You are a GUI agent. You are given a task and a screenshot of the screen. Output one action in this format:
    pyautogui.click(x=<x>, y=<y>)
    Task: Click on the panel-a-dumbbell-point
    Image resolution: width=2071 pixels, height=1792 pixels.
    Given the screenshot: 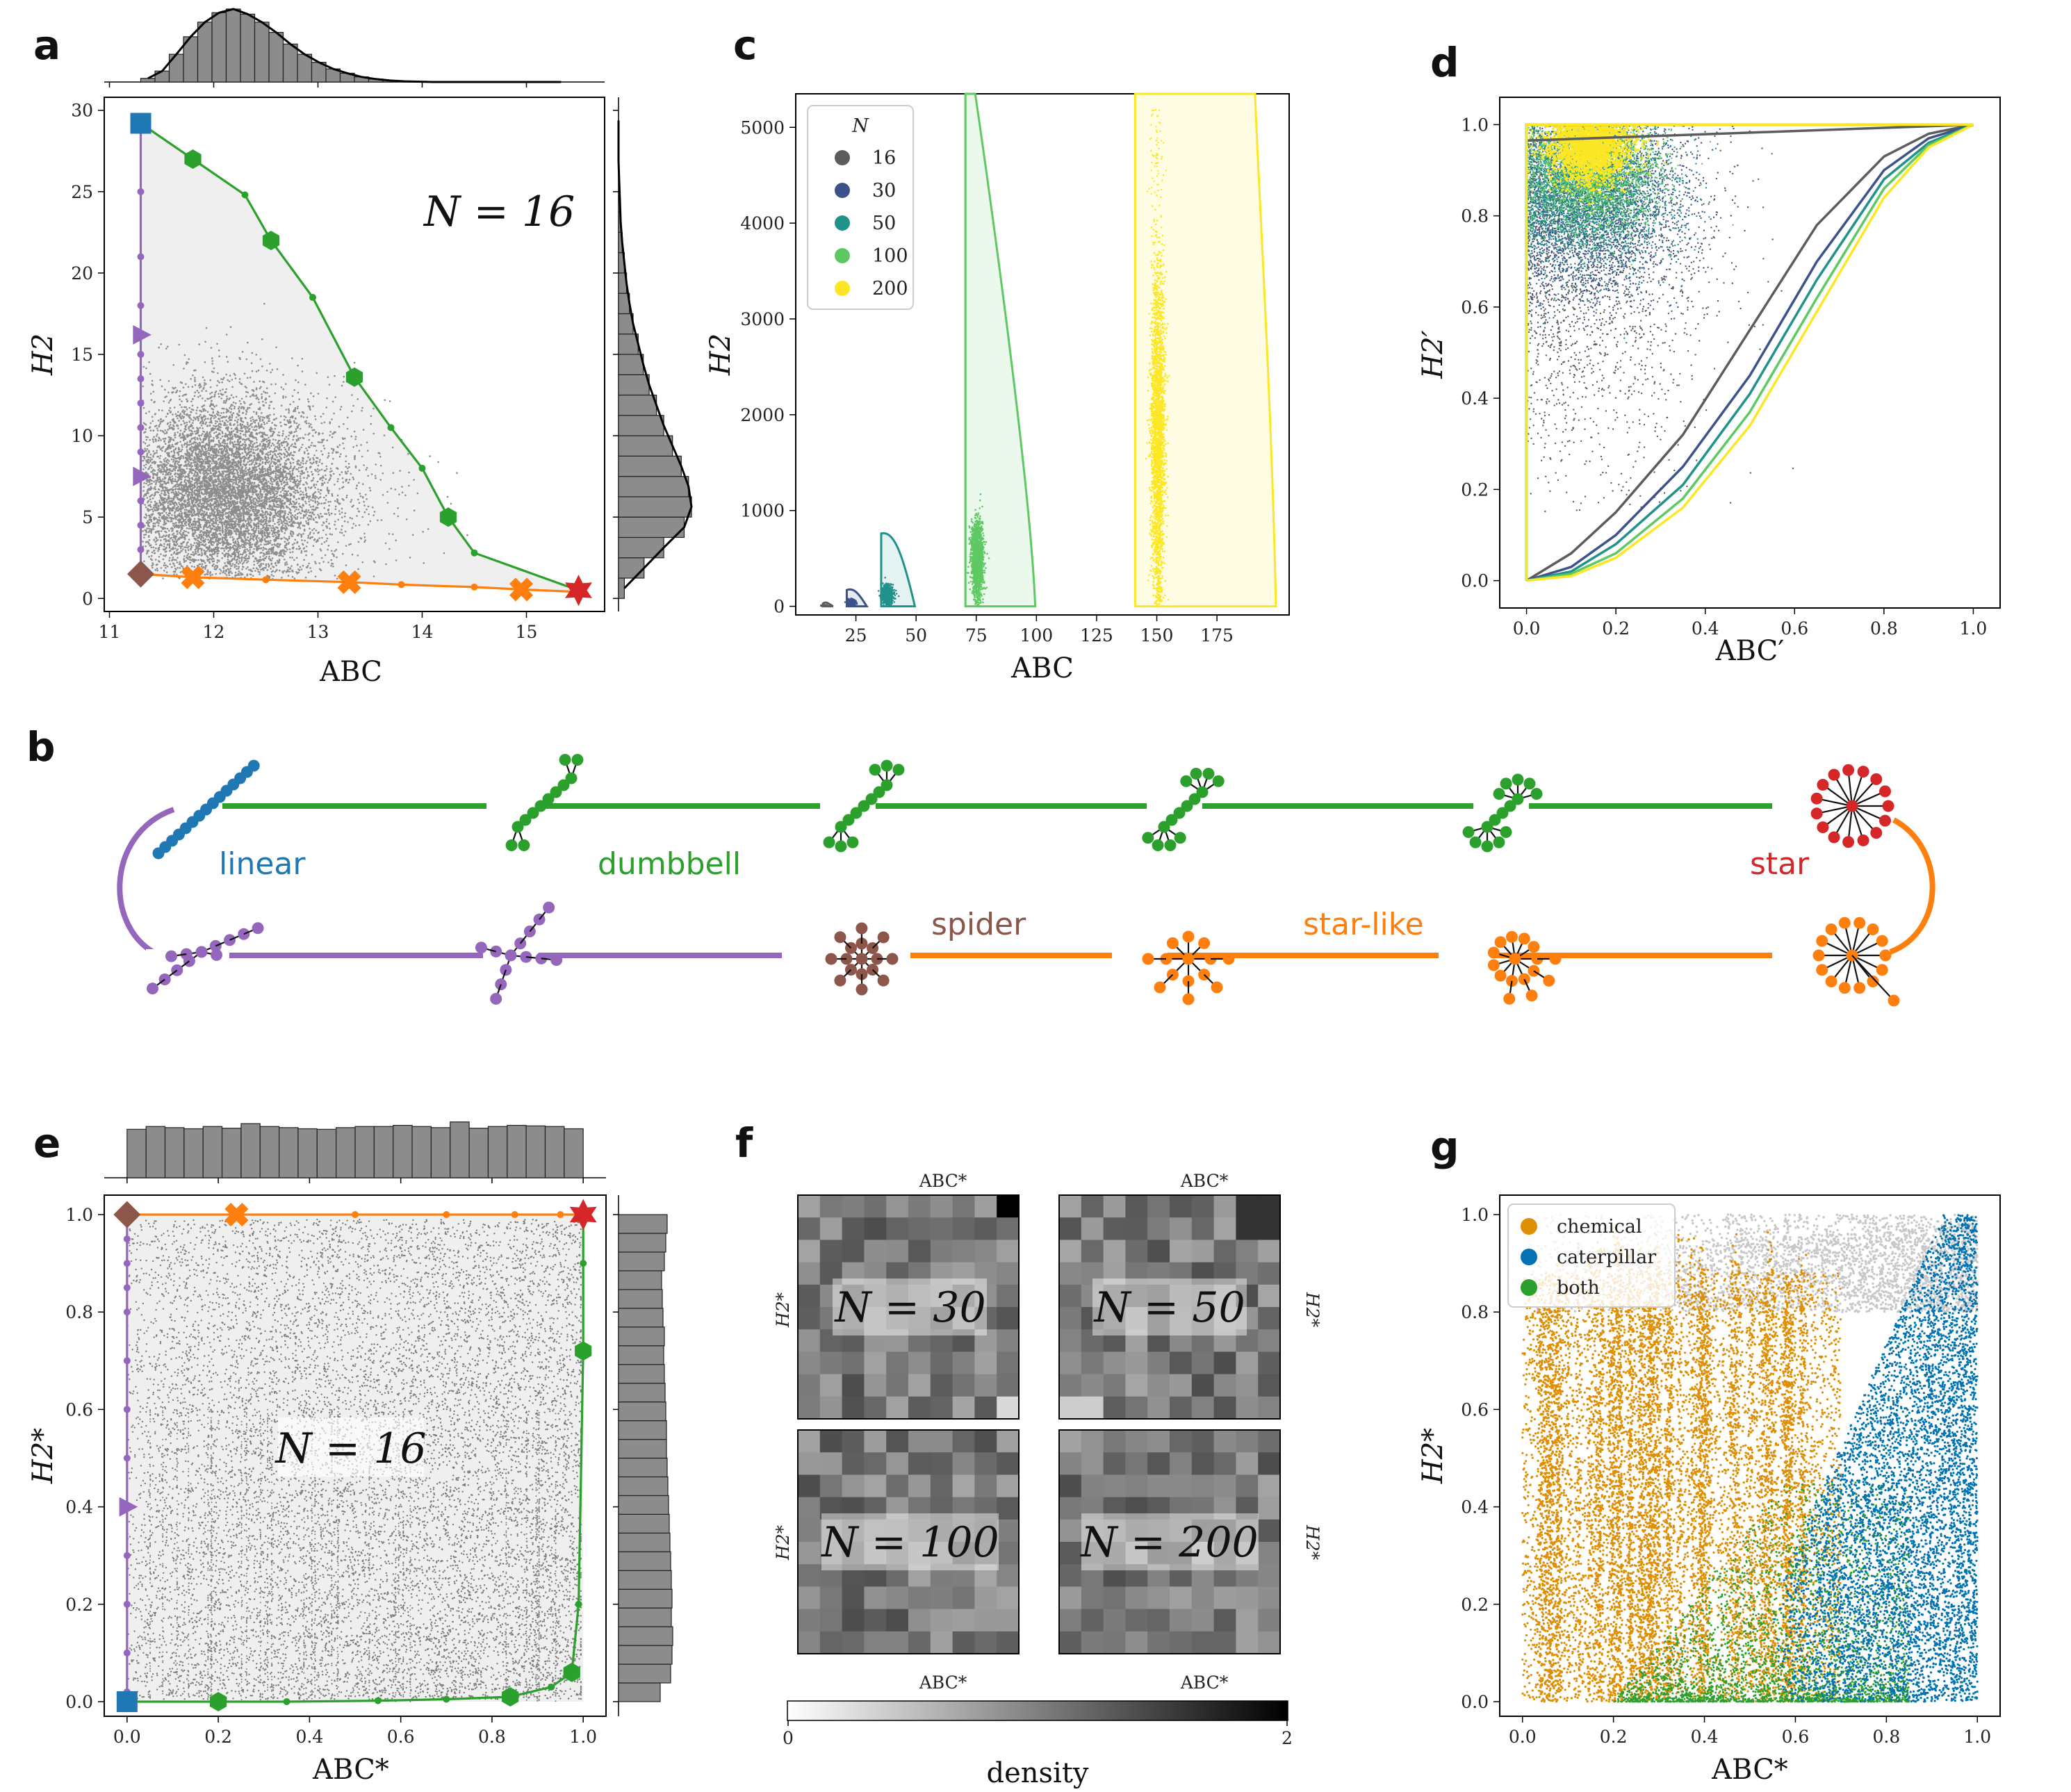 What is the action you would take?
    pyautogui.click(x=474, y=553)
    